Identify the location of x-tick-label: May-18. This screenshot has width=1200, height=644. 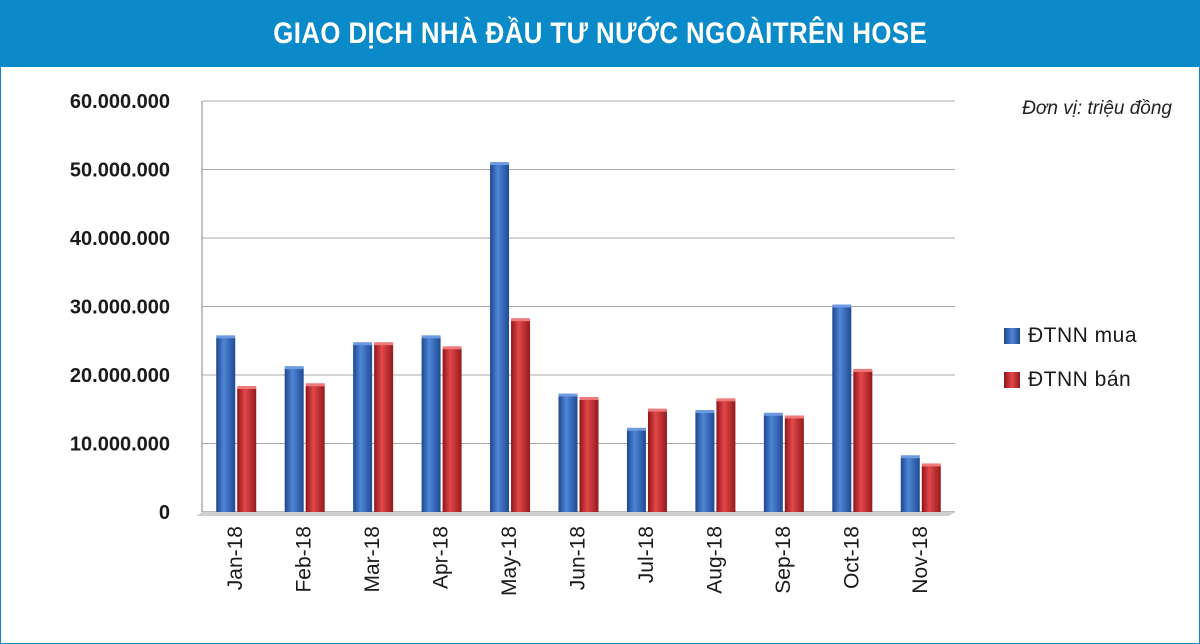
(509, 561).